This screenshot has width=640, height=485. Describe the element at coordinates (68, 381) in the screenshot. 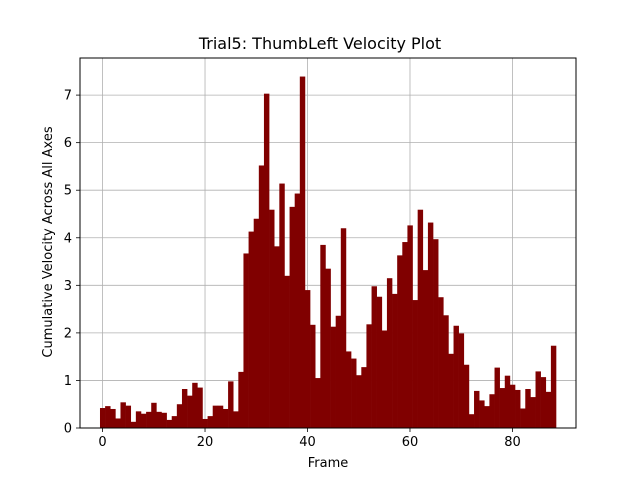

I see `y-tick-label: 1` at that location.